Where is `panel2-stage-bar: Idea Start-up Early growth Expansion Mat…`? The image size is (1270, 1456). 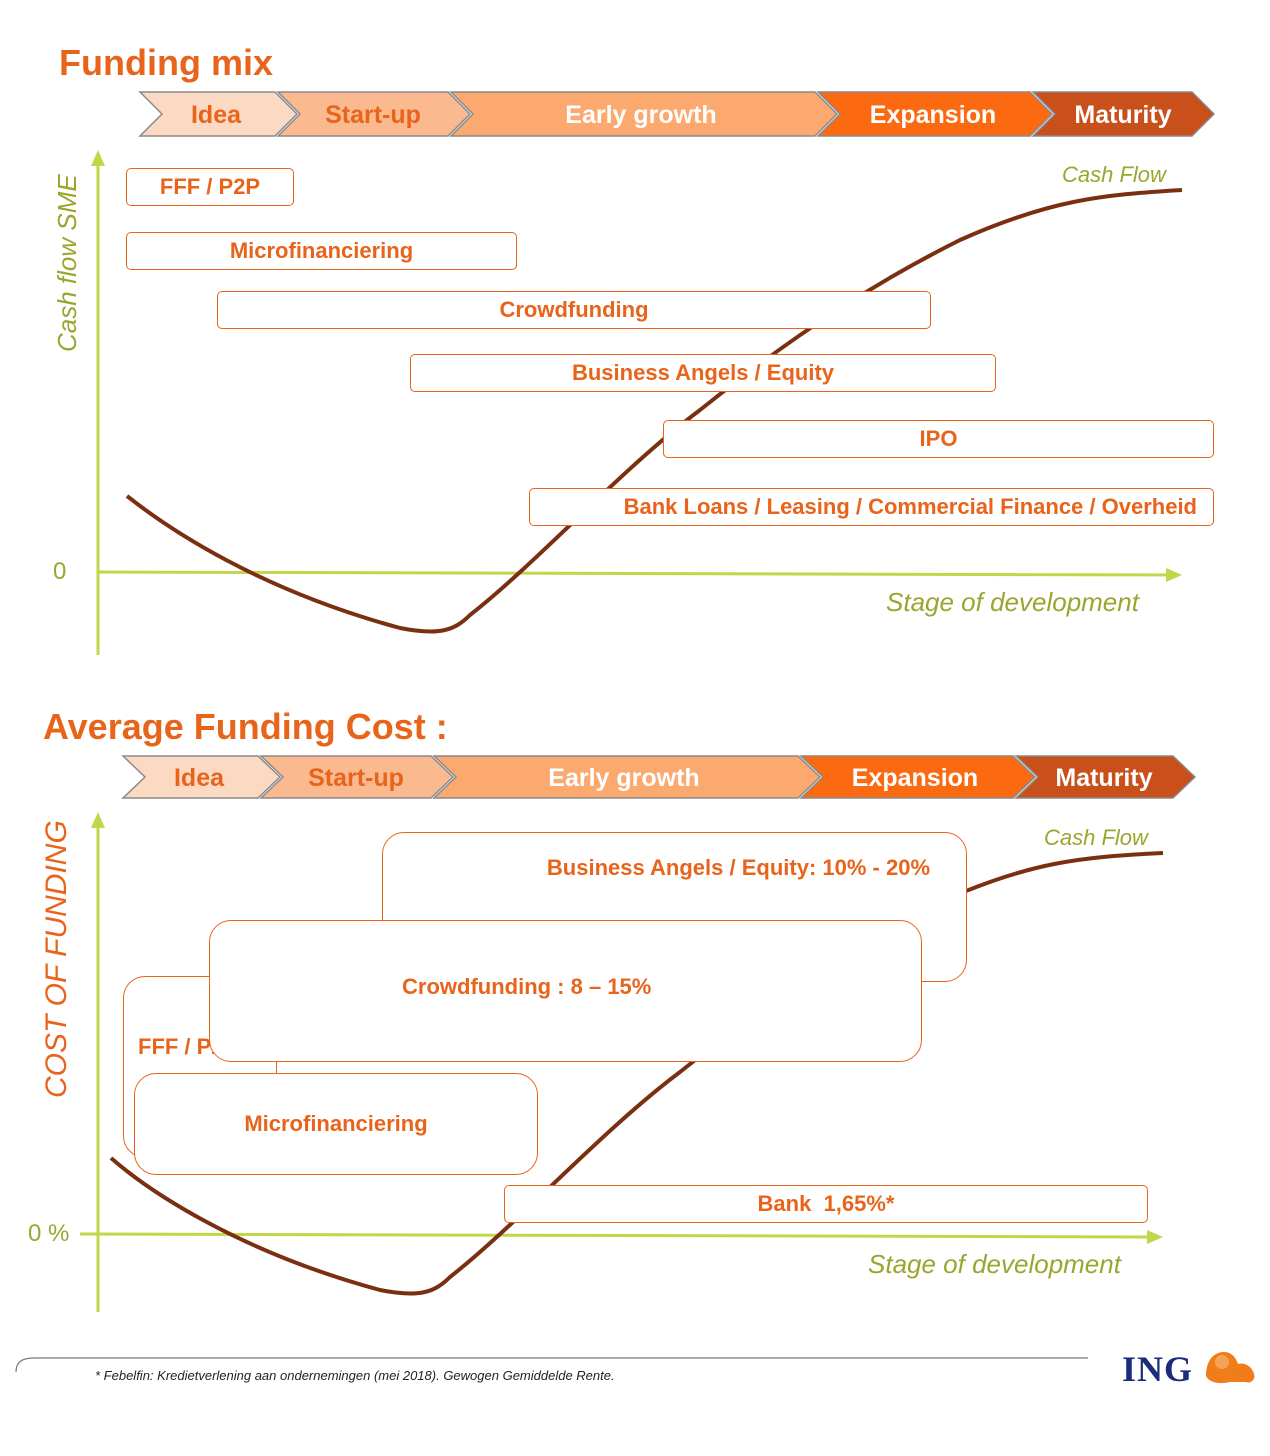
panel2-stage-bar: Idea Start-up Early growth Expansion Mat… is located at coordinates (659, 777).